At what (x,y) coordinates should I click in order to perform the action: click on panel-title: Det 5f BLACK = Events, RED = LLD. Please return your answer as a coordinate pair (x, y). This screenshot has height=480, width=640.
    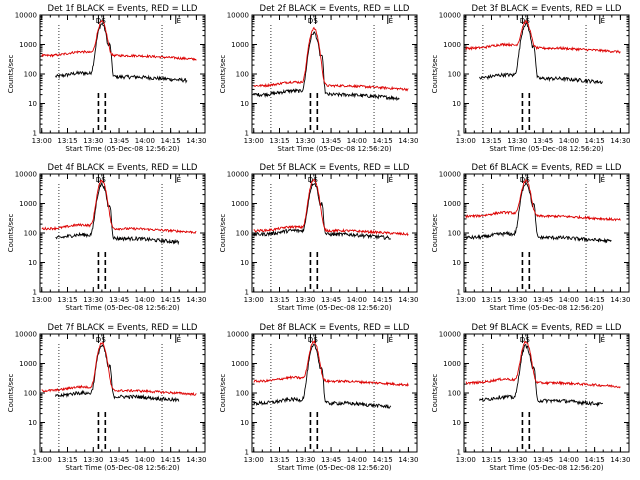
    Looking at the image, I should click on (335, 168).